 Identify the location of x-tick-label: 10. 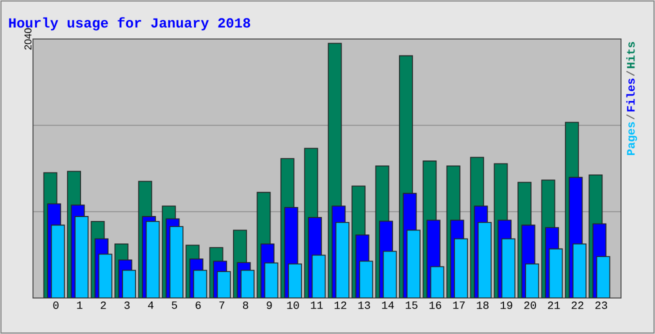
(293, 305).